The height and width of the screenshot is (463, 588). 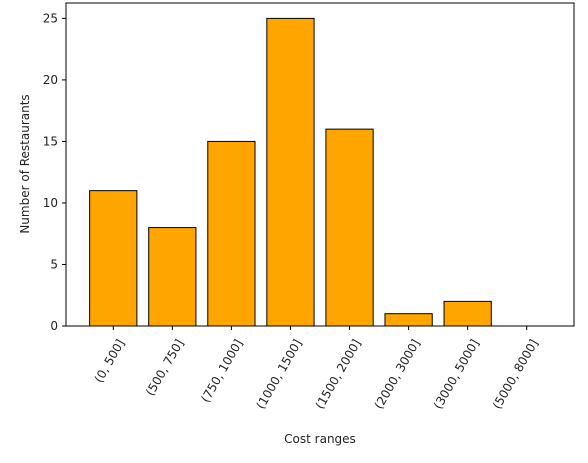 What do you see at coordinates (50, 203) in the screenshot?
I see `y-tick-label-2: 10` at bounding box center [50, 203].